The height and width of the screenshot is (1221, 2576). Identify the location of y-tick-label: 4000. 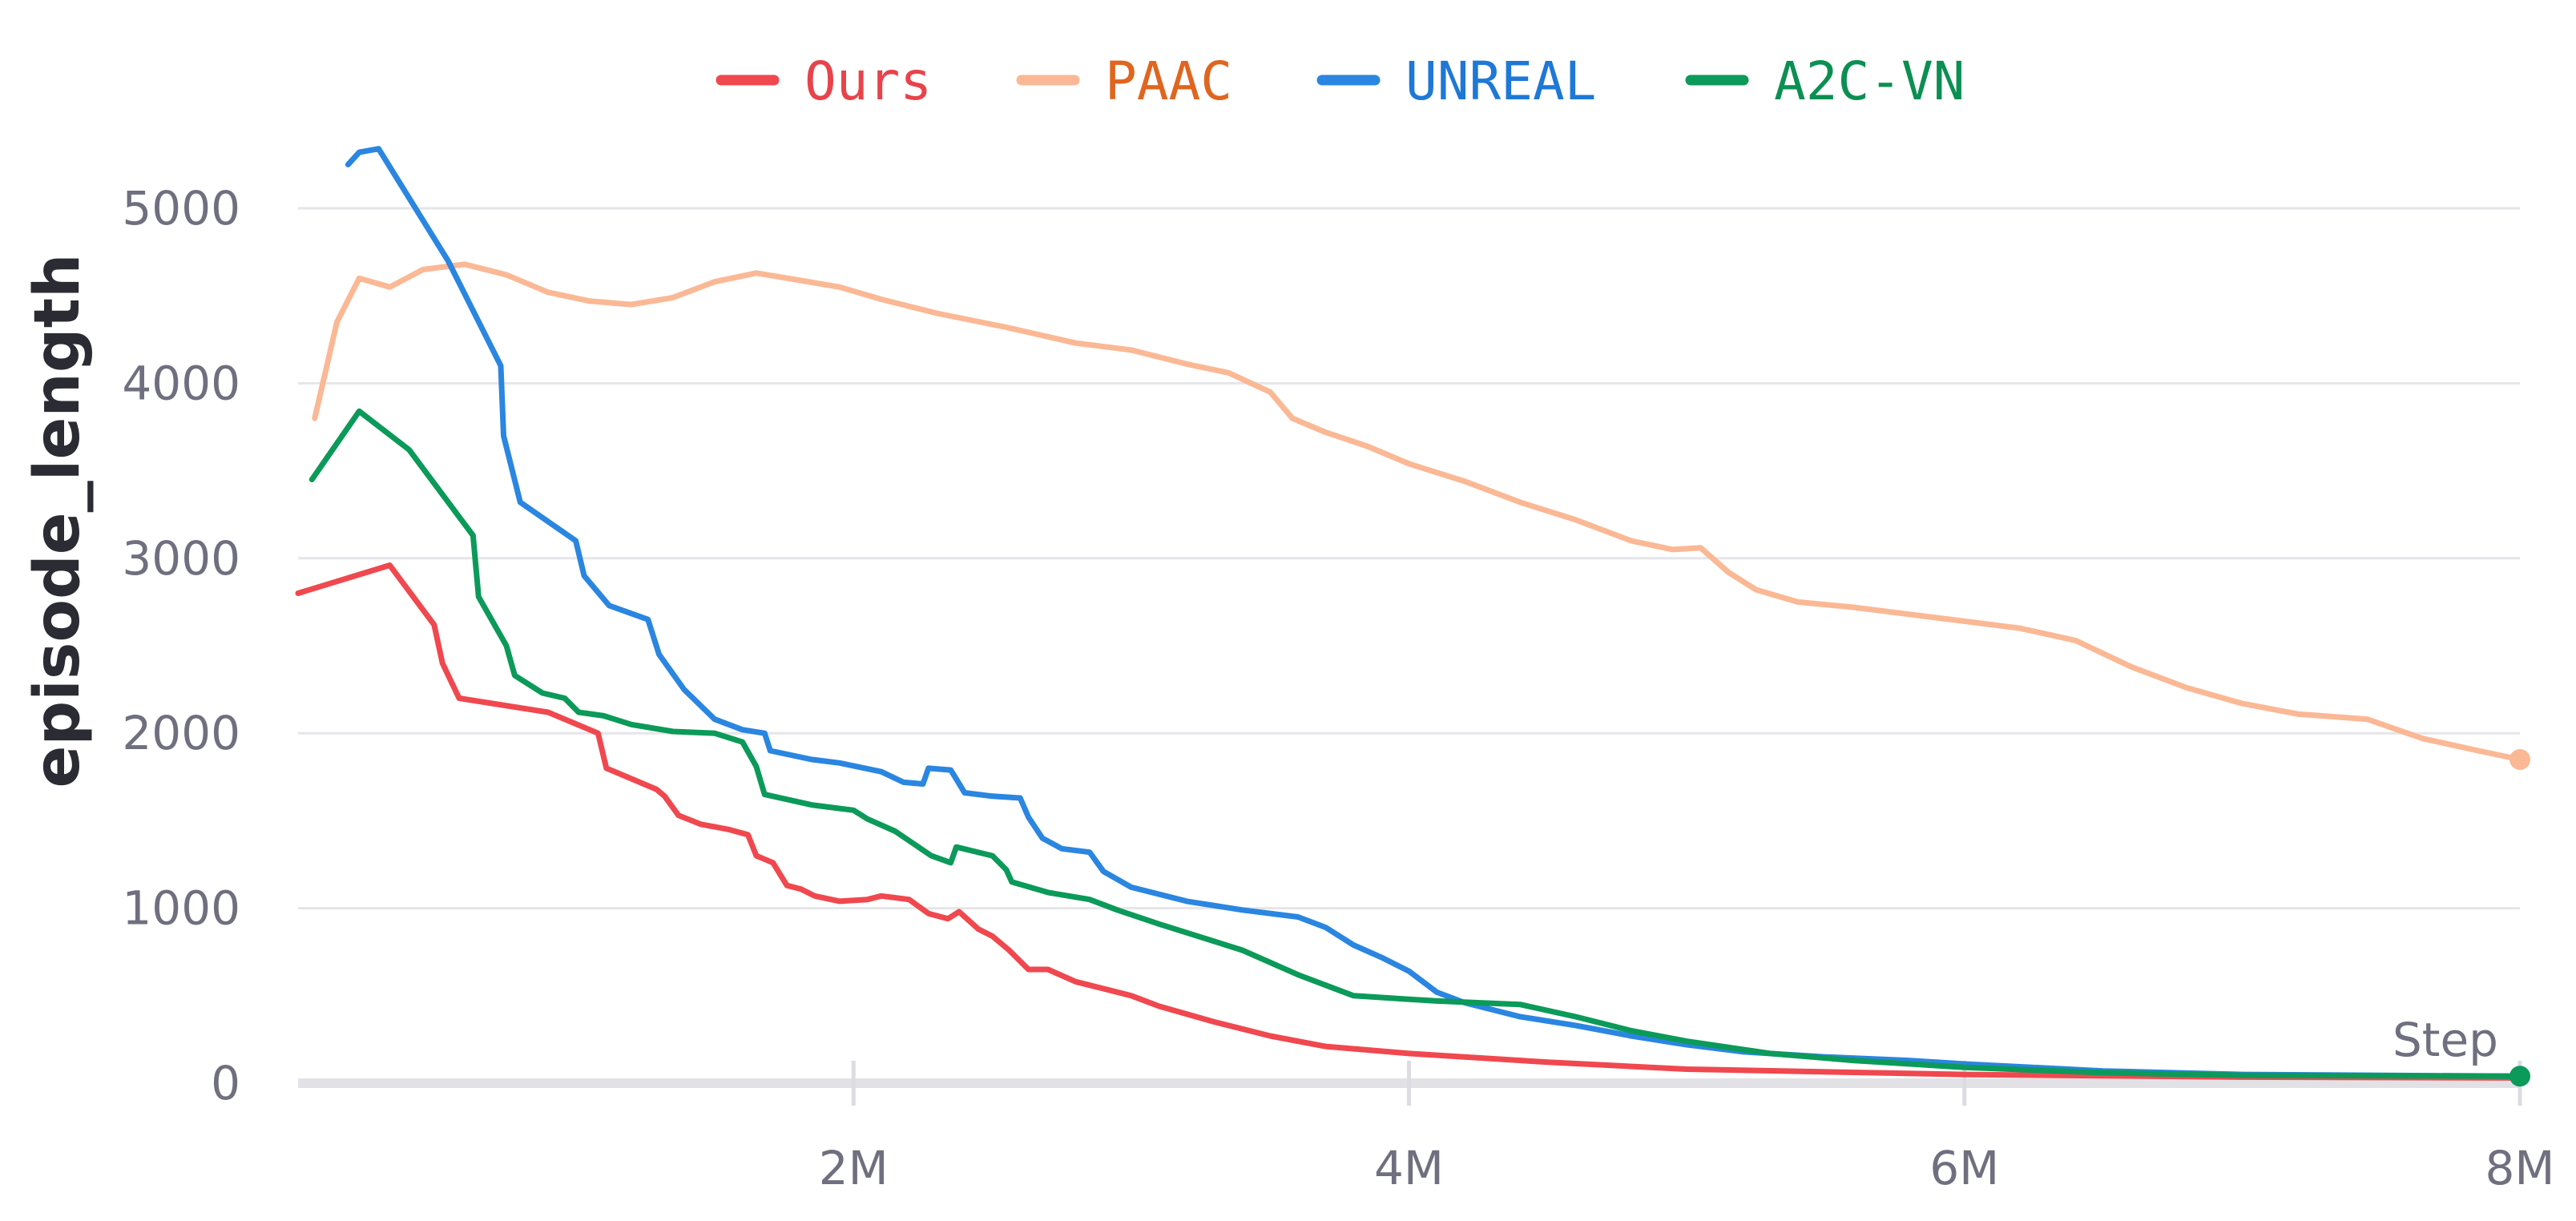
(181, 383).